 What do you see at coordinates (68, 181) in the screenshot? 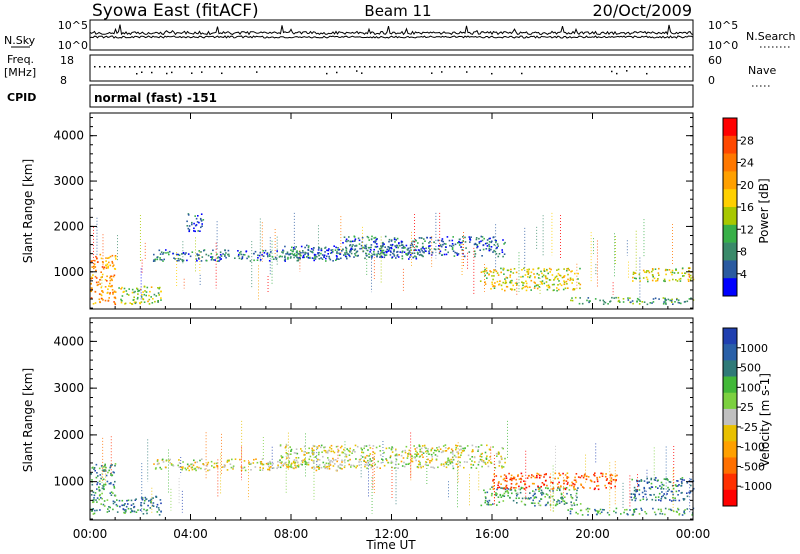
I see `y-tick-label: 3000` at bounding box center [68, 181].